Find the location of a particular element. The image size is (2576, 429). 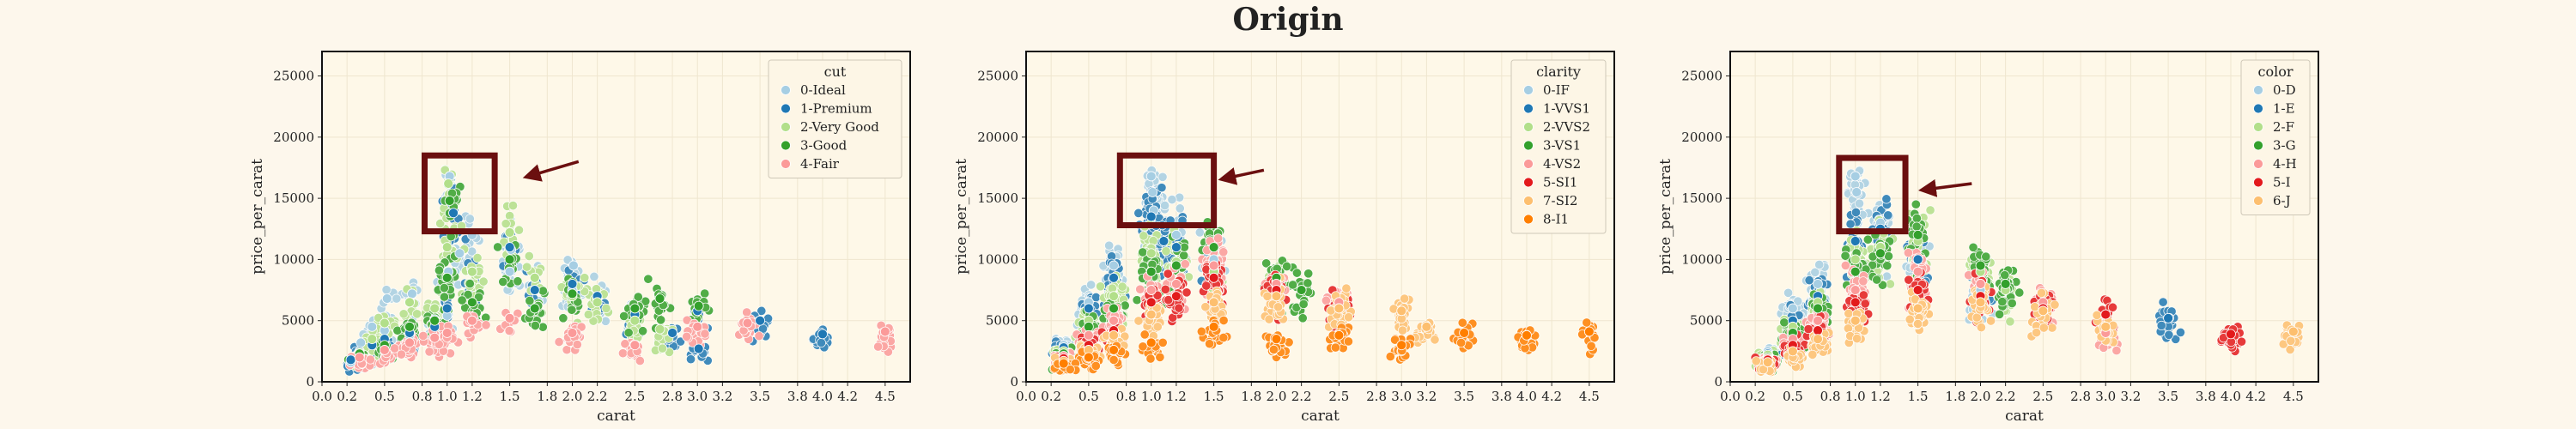

scatter-point-1-VVS1 is located at coordinates (1138, 213).